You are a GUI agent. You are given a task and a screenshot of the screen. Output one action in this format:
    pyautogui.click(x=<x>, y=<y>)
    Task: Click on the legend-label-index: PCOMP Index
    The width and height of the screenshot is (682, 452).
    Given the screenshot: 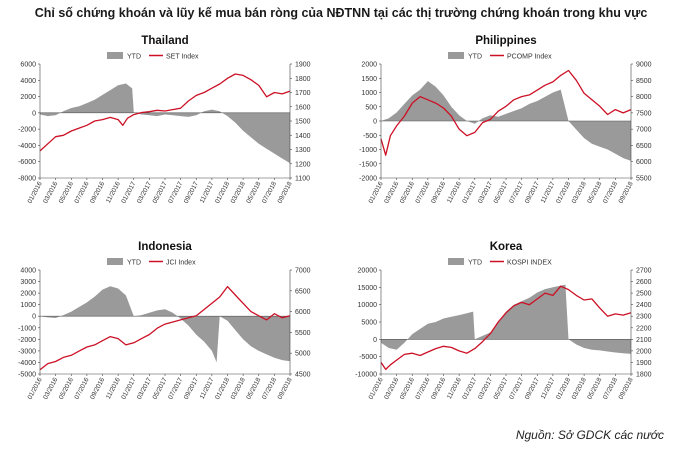 What is the action you would take?
    pyautogui.click(x=529, y=57)
    